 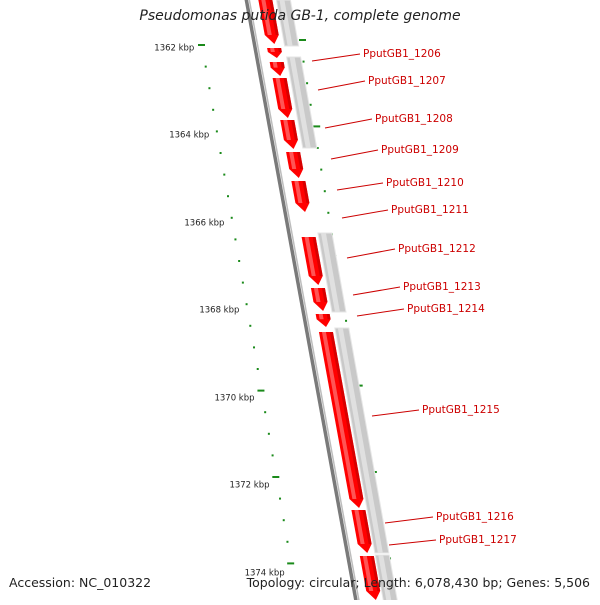 What do you see at coordinates (234, 399) in the screenshot?
I see `axis-label: 1370 kbp` at bounding box center [234, 399].